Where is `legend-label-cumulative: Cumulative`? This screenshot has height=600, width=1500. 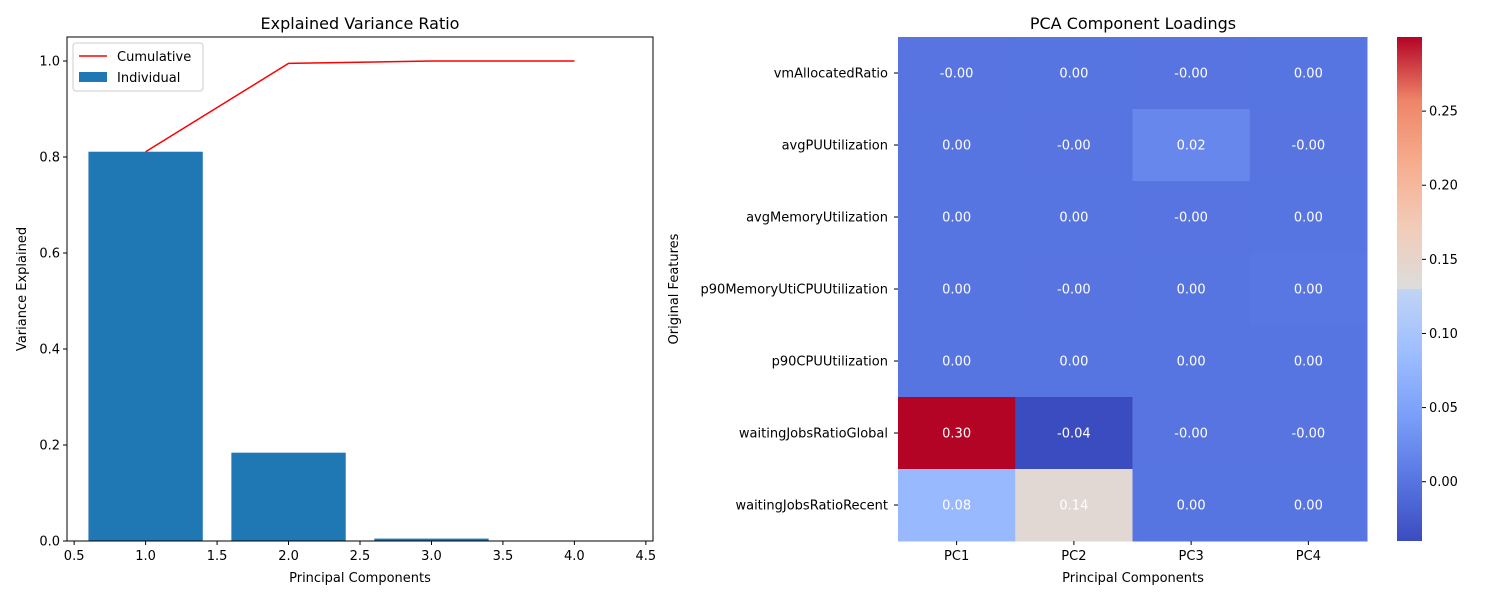
legend-label-cumulative: Cumulative is located at coordinates (154, 57).